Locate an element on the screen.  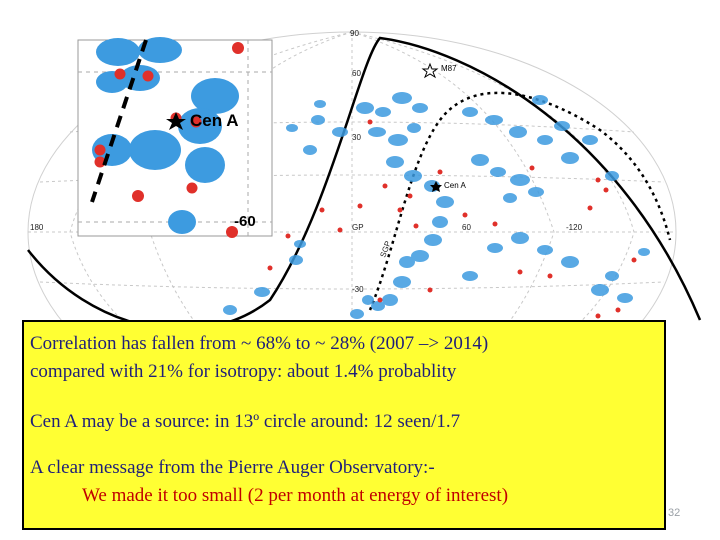
cen-a-zoom-inset: Cen A -60 is located at coordinates (175, 137).